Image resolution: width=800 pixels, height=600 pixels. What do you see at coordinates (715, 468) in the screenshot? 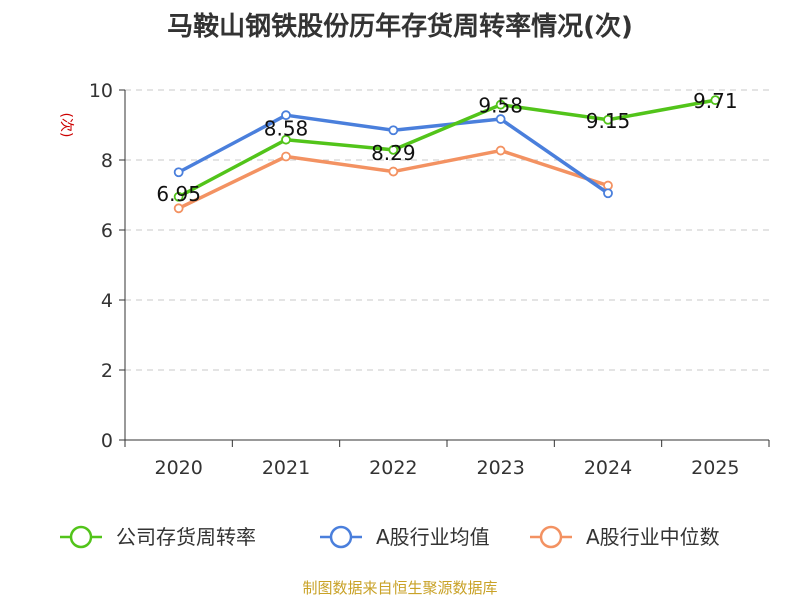
I see `x-tick-label-2025: 2025` at bounding box center [715, 468].